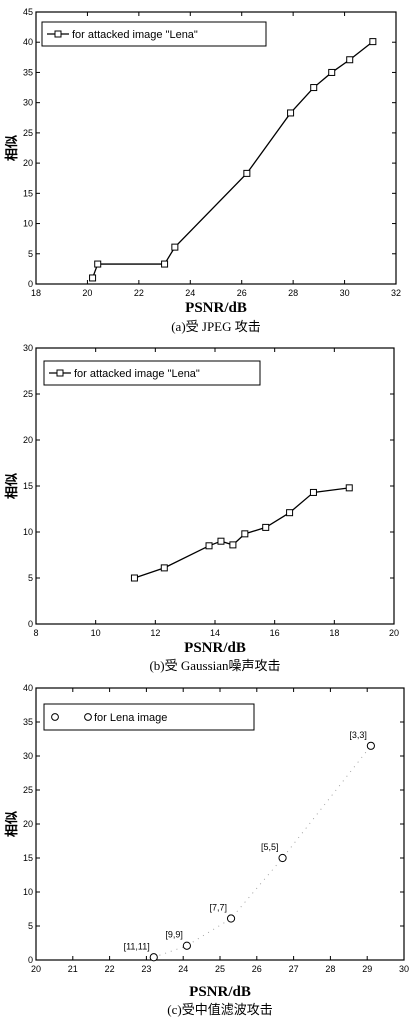 The image size is (409, 1022). What do you see at coordinates (219, 1009) in the screenshot?
I see `chart-caption: (c)受中值滤波攻击` at bounding box center [219, 1009].